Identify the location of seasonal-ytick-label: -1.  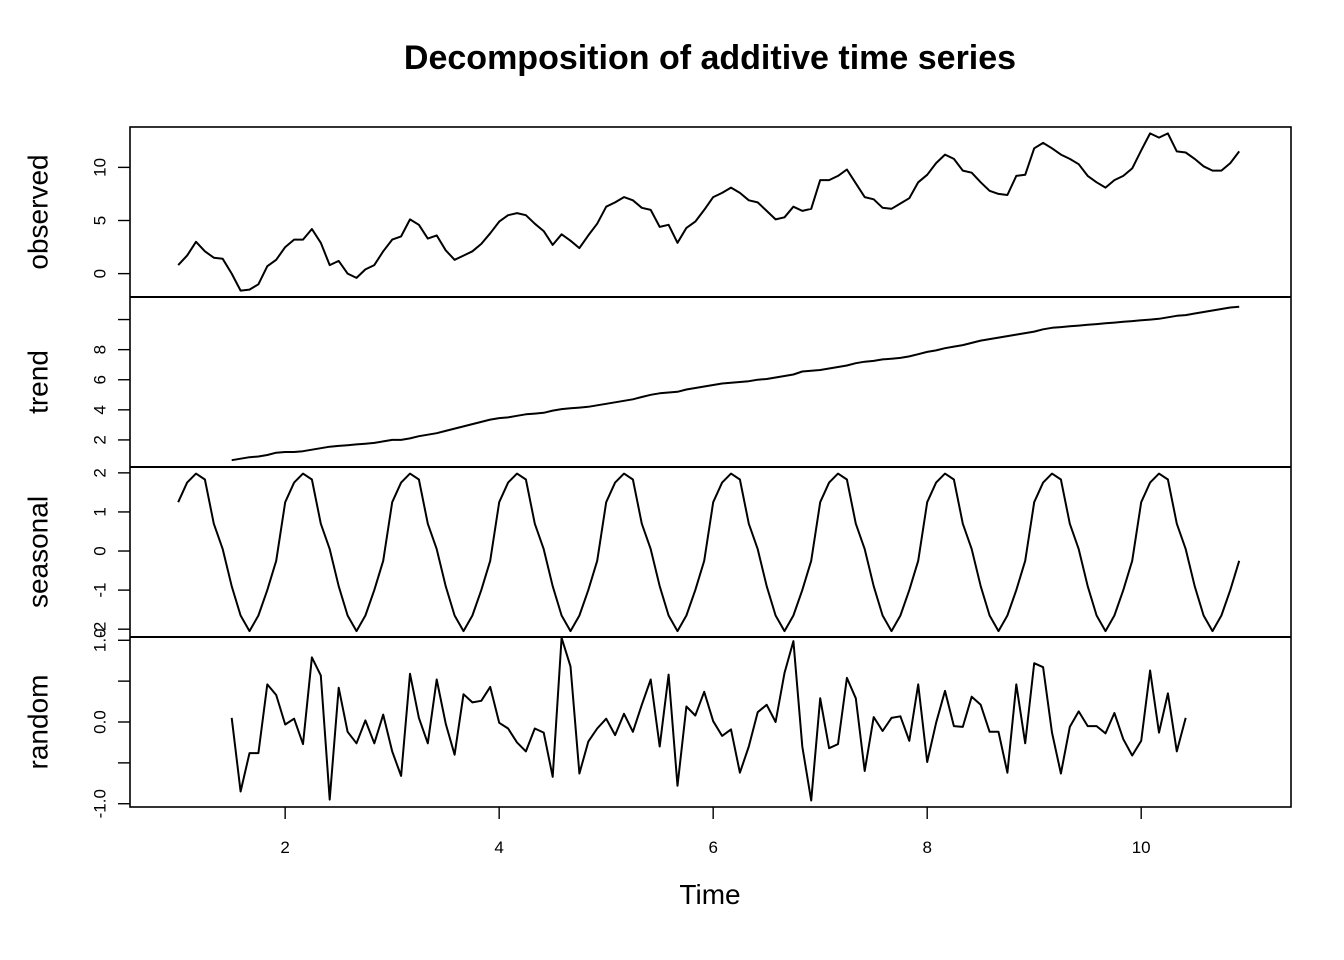
(100, 590).